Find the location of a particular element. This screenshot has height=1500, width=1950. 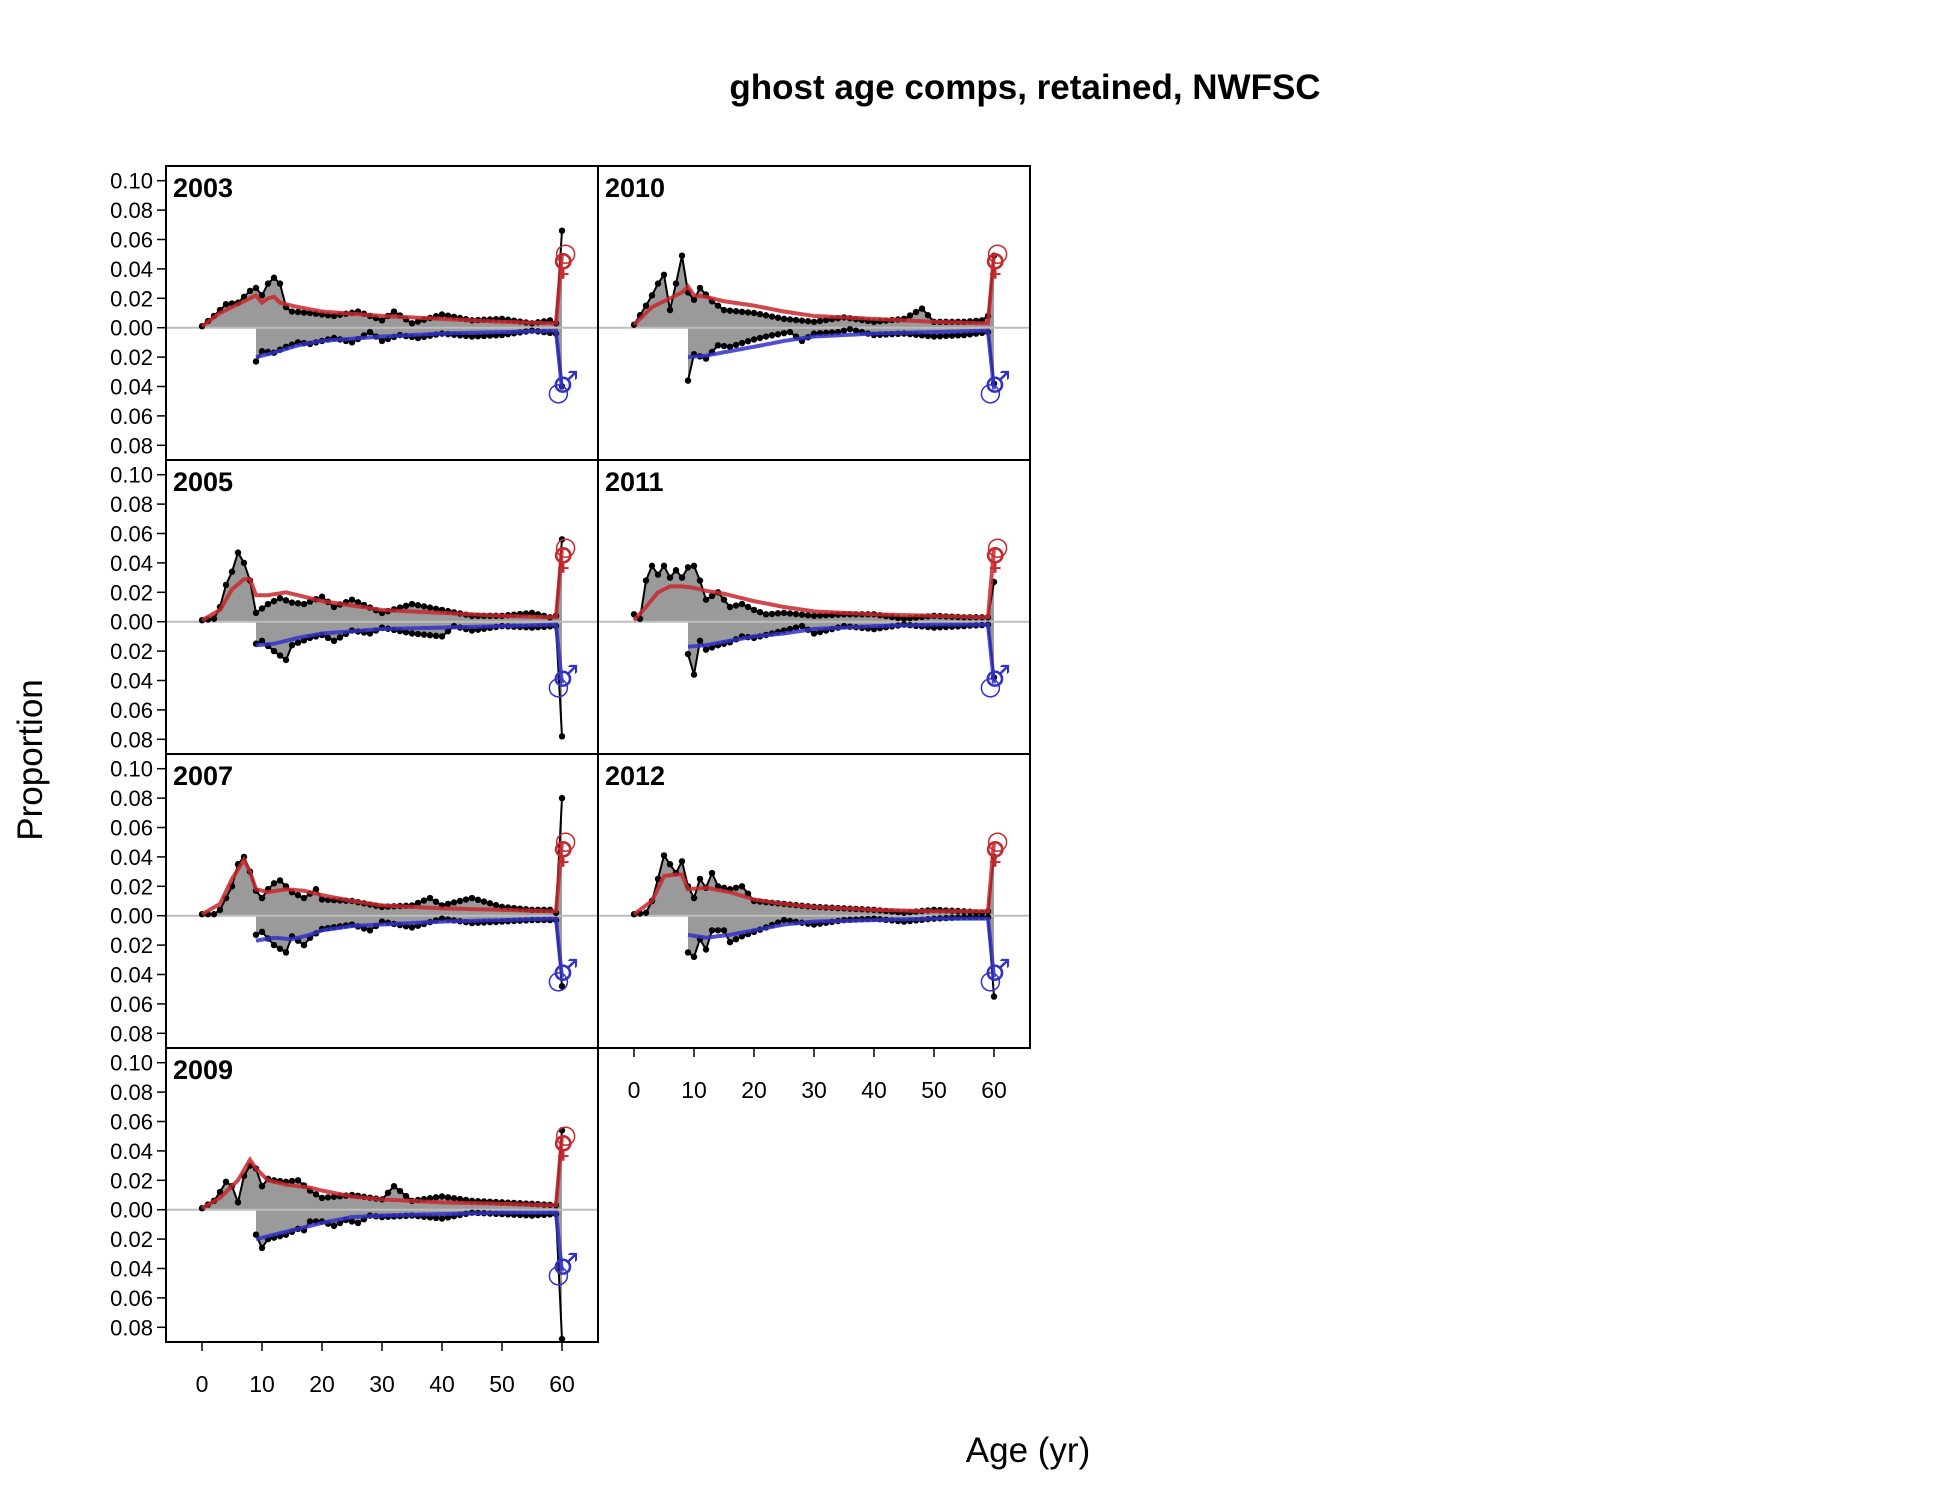

y-tick-label: 0.04 is located at coordinates (131, 1269).